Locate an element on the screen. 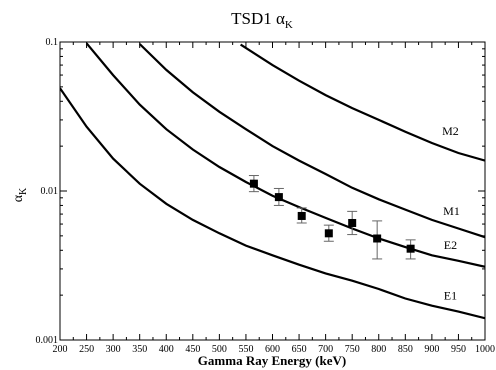  curve-label-m1: M1 is located at coordinates (451, 211).